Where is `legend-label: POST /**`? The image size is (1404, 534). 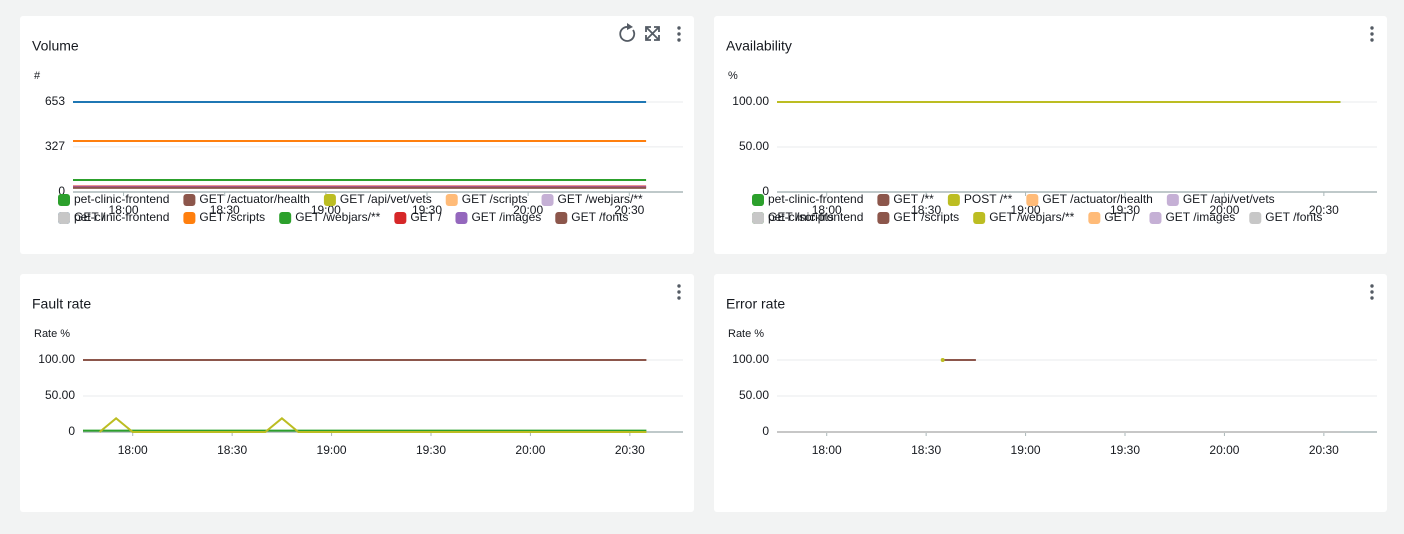
legend-label: POST /** is located at coordinates (988, 199).